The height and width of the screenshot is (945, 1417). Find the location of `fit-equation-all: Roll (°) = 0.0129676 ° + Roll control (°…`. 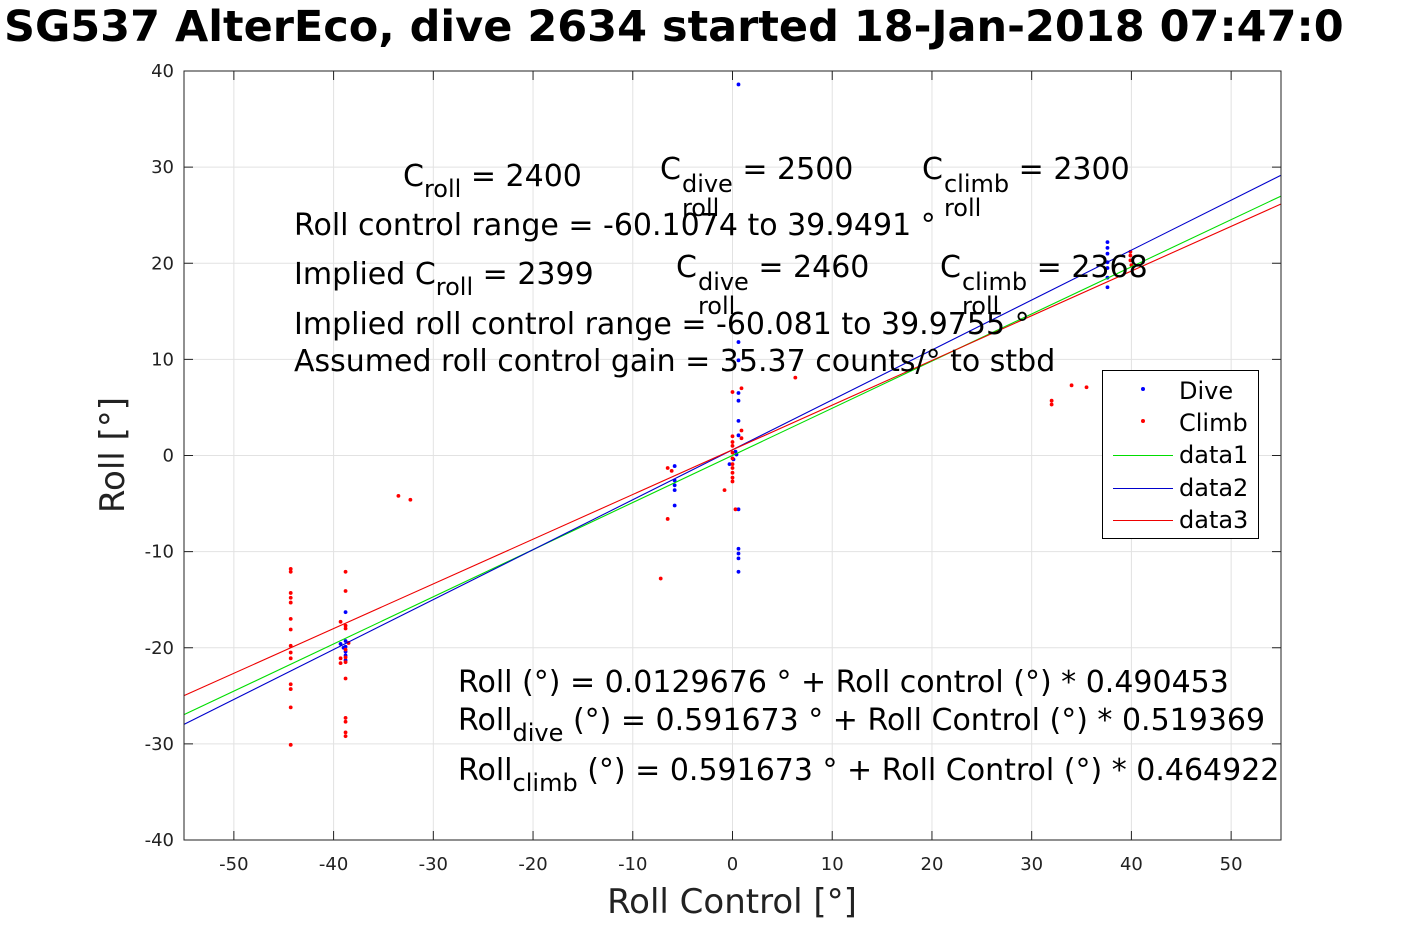

fit-equation-all: Roll (°) = 0.0129676 ° + Roll control (°… is located at coordinates (843, 682).